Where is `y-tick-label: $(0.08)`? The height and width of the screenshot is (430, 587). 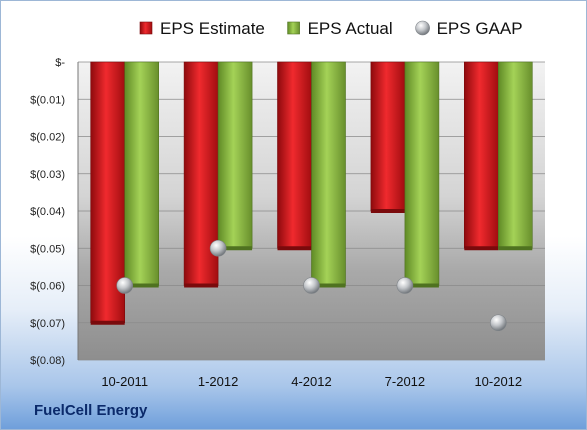
y-tick-label: $(0.08) is located at coordinates (47, 361).